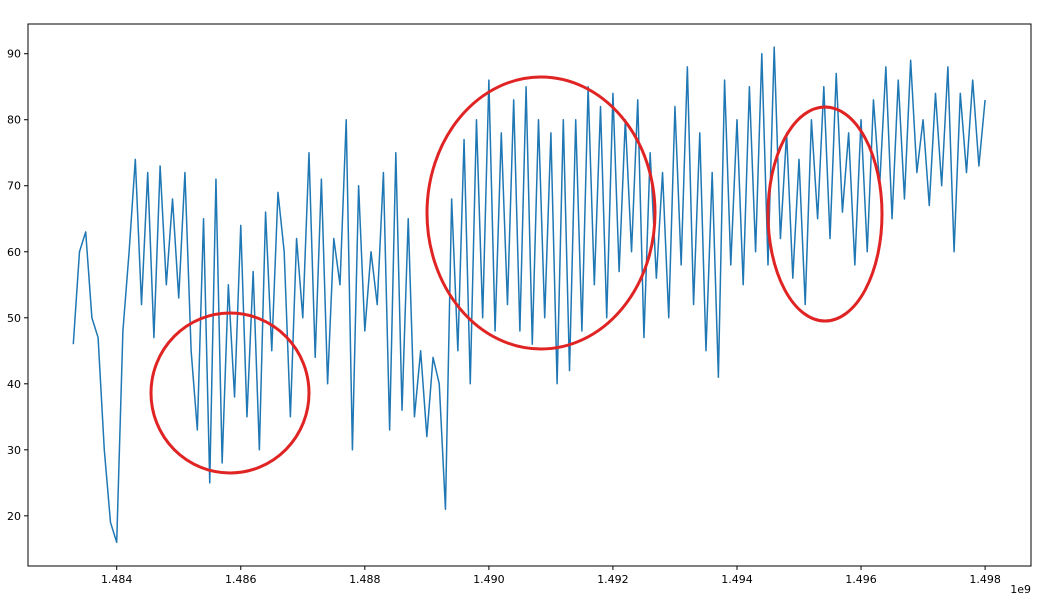 The image size is (1041, 604). I want to click on x-tick-label: 1.496, so click(861, 579).